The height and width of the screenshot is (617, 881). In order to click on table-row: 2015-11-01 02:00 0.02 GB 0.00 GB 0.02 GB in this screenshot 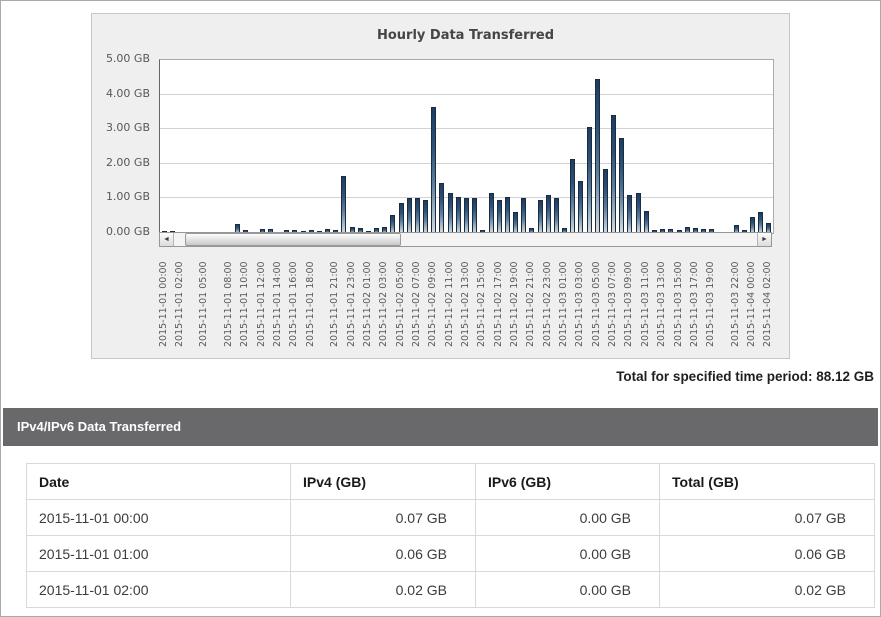, I will do `click(450, 589)`.